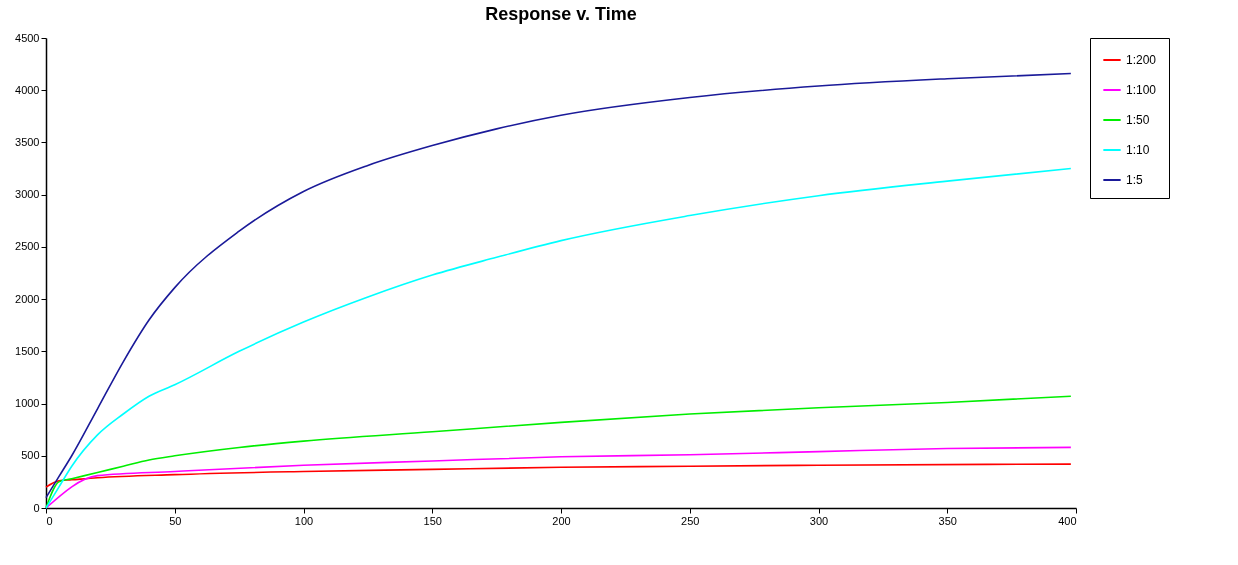 The width and height of the screenshot is (1238, 565). I want to click on x-tick-label: 200, so click(561, 520).